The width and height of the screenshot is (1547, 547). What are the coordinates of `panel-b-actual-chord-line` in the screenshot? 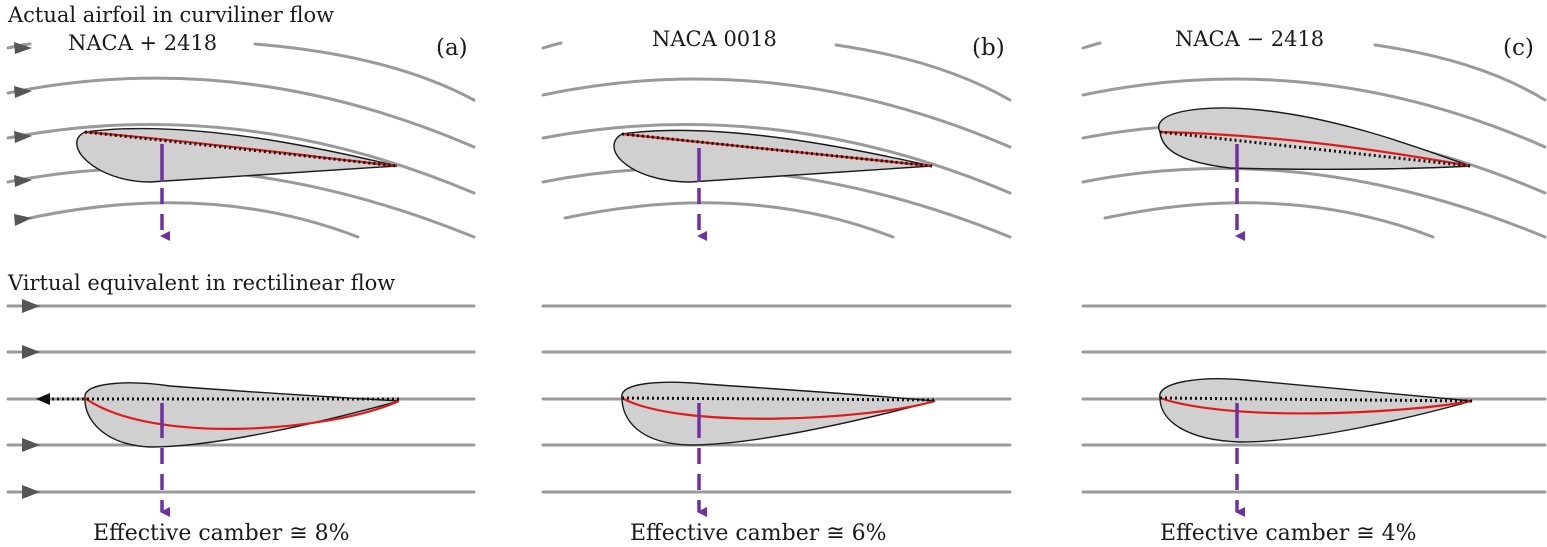 It's located at (777, 150).